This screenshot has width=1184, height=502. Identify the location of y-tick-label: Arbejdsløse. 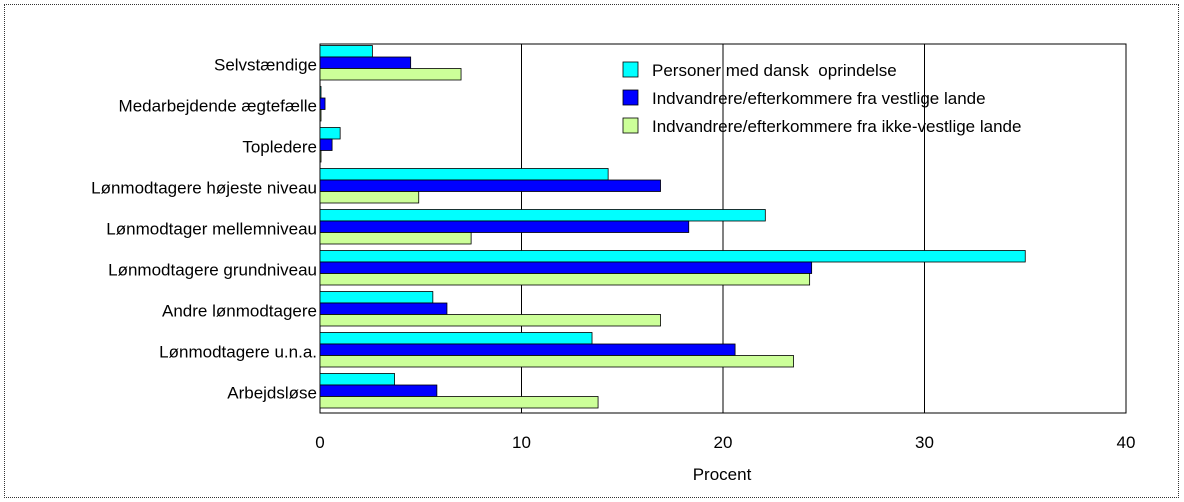
(272, 393).